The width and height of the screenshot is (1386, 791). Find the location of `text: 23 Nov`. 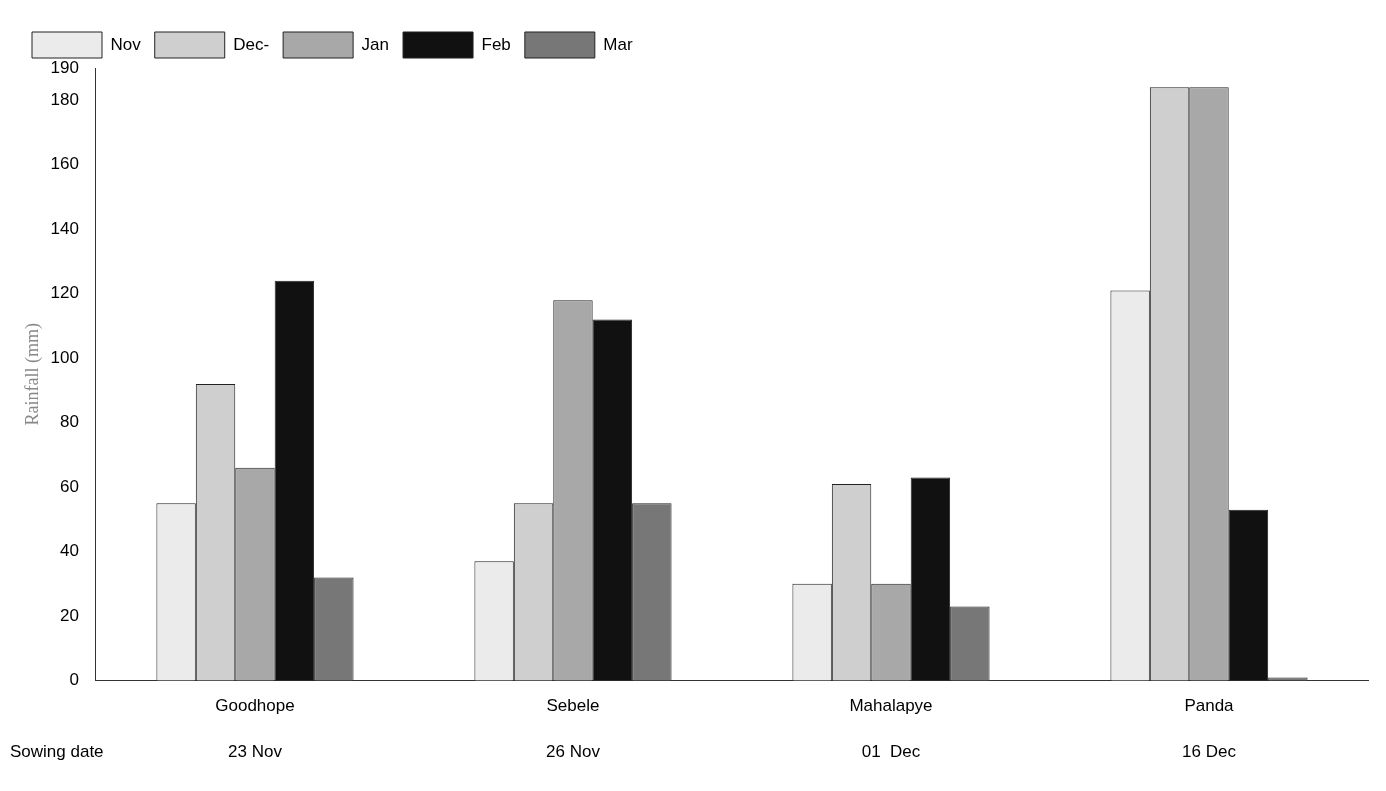

text: 23 Nov is located at coordinates (255, 752).